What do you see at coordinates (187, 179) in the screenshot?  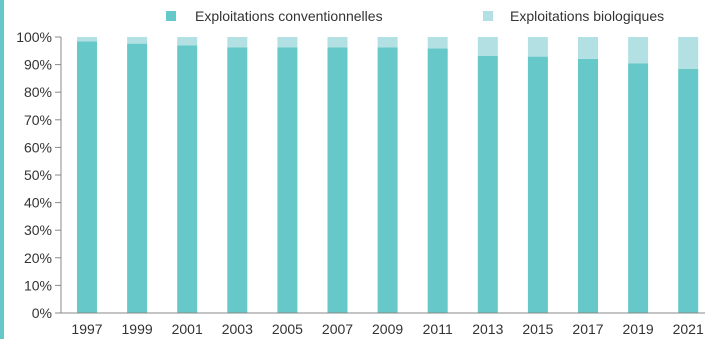 I see `bar-conventionnelles-2001` at bounding box center [187, 179].